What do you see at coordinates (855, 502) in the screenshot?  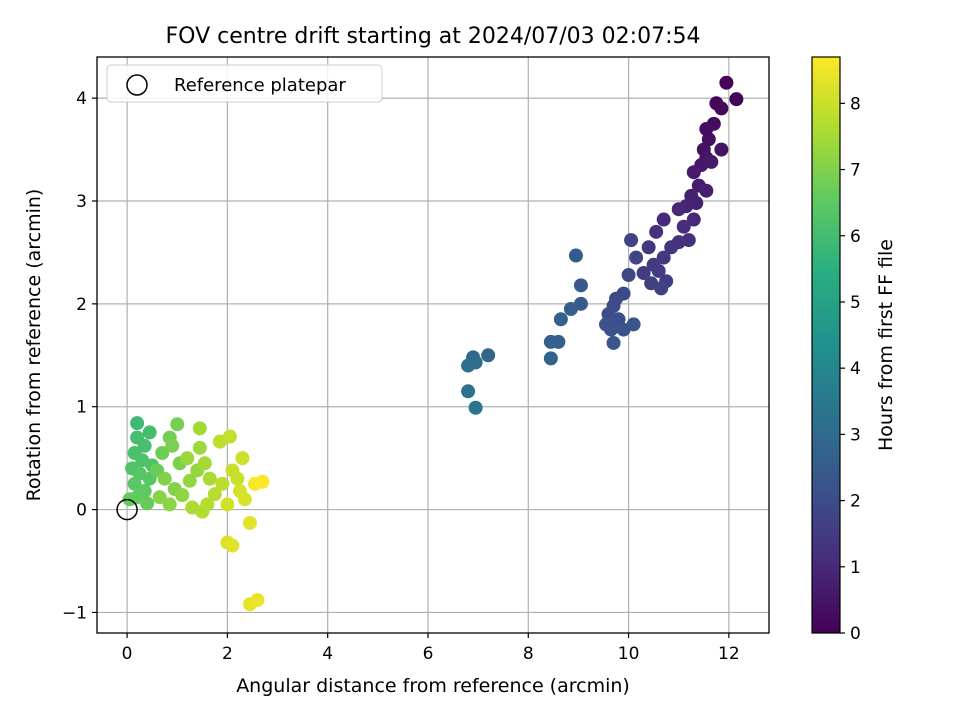 I see `colorbar-tick-label: 2` at bounding box center [855, 502].